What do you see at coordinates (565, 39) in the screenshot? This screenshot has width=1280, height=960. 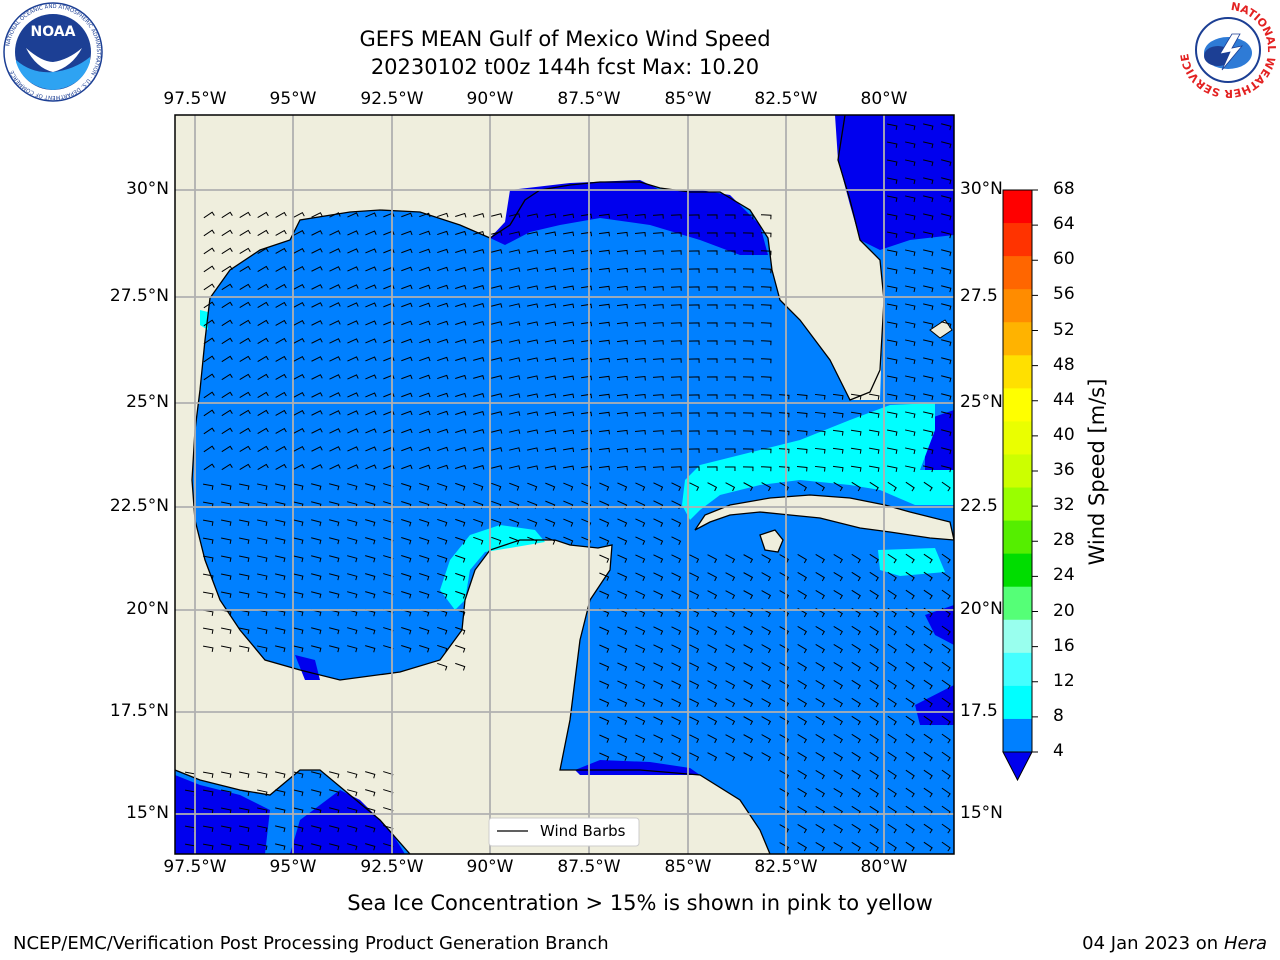 I see `map-title: GEFS MEAN Gulf of Mexico Wind Speed` at bounding box center [565, 39].